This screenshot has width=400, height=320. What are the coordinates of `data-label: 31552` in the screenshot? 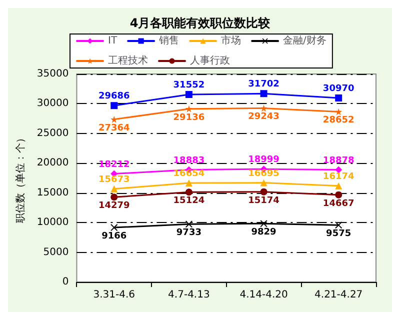 It's located at (189, 85).